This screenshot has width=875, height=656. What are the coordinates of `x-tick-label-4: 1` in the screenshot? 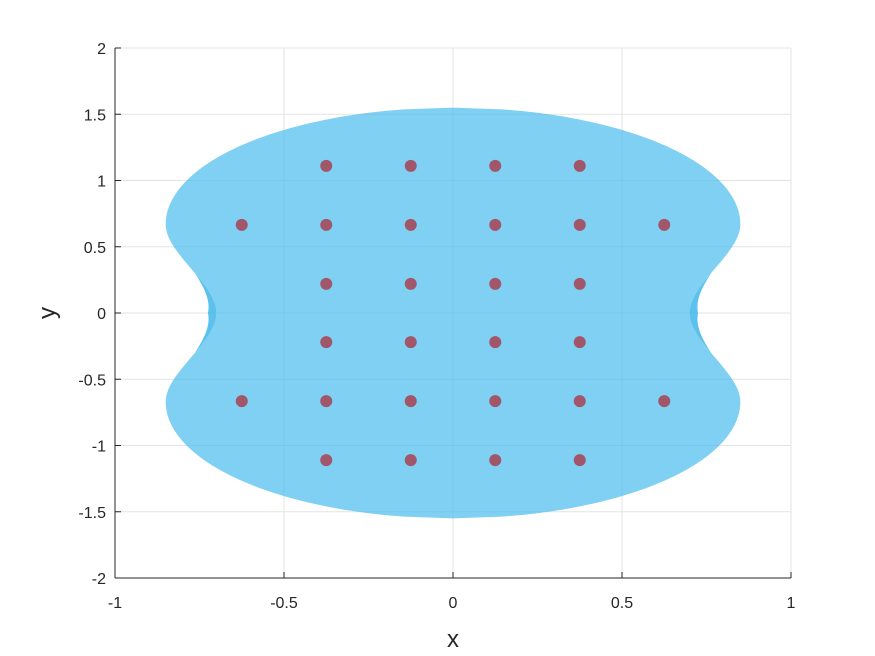 It's located at (791, 603).